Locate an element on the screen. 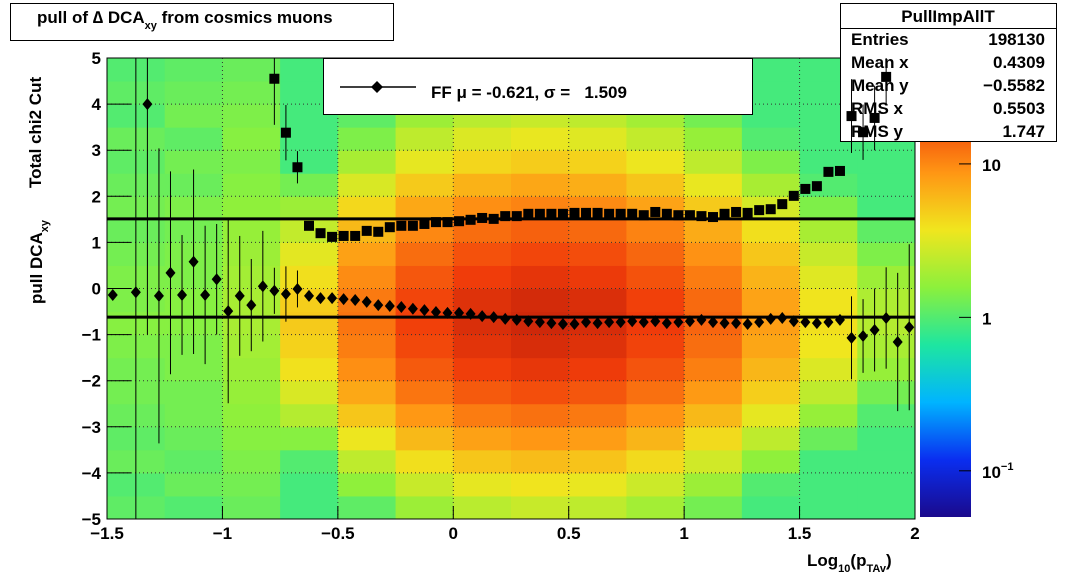 This screenshot has width=1078, height=576. x-axis-title: Log10(pTAv) is located at coordinates (849, 563).